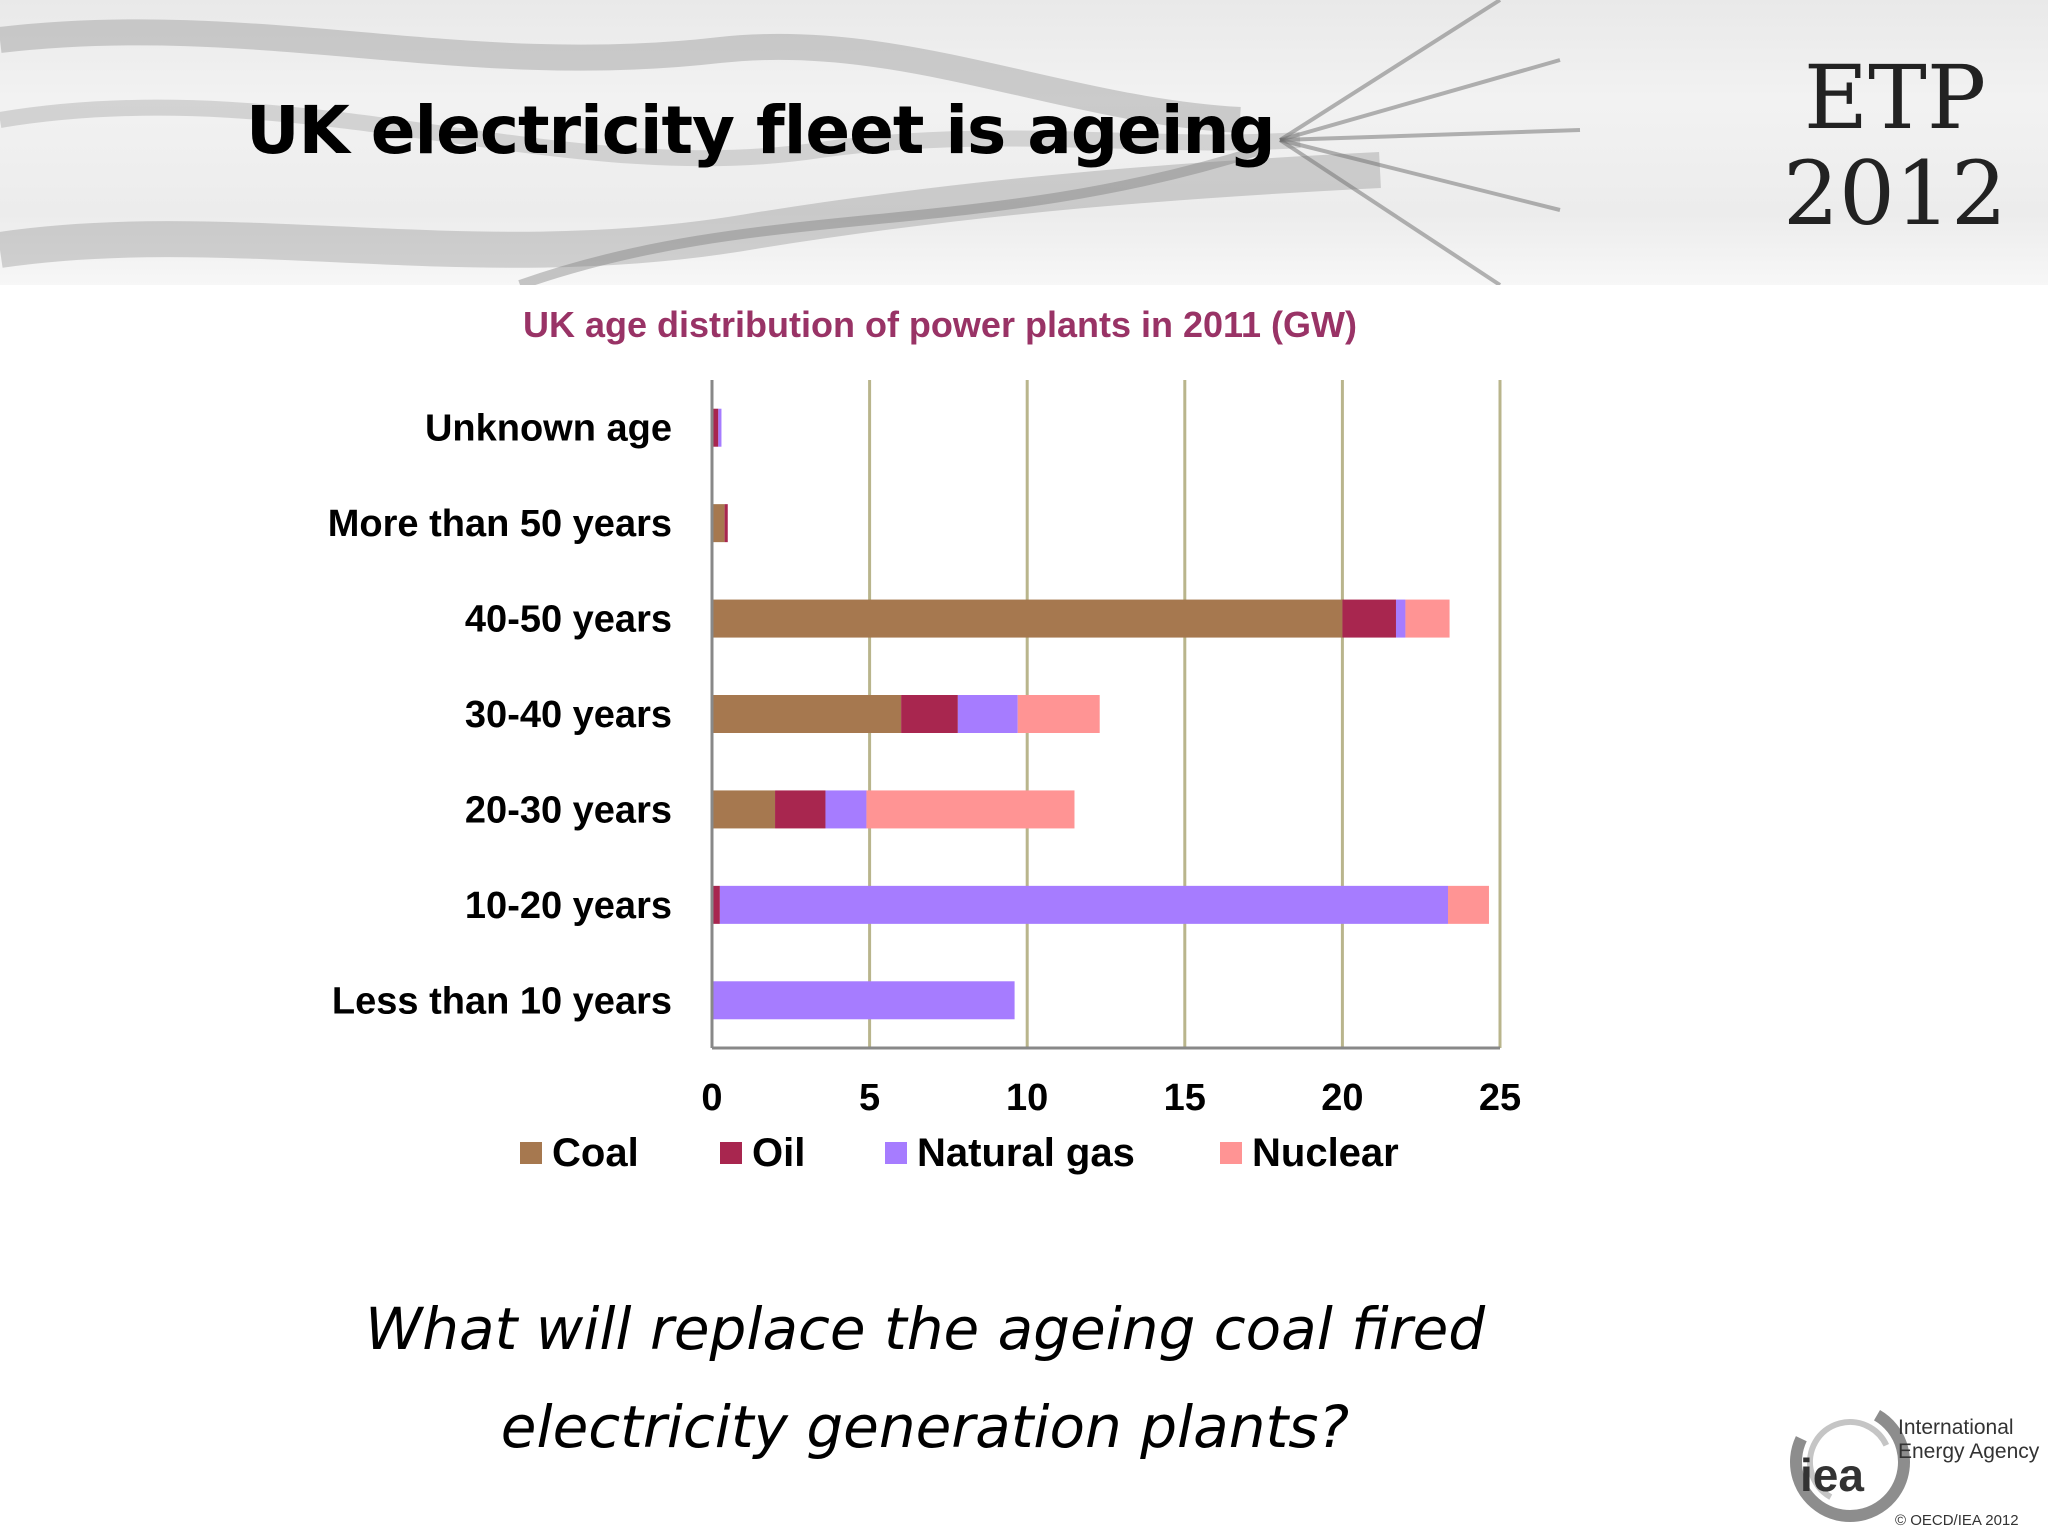 Image resolution: width=2048 pixels, height=1536 pixels. Describe the element at coordinates (970, 809) in the screenshot. I see `bar-4-nuclear` at that location.